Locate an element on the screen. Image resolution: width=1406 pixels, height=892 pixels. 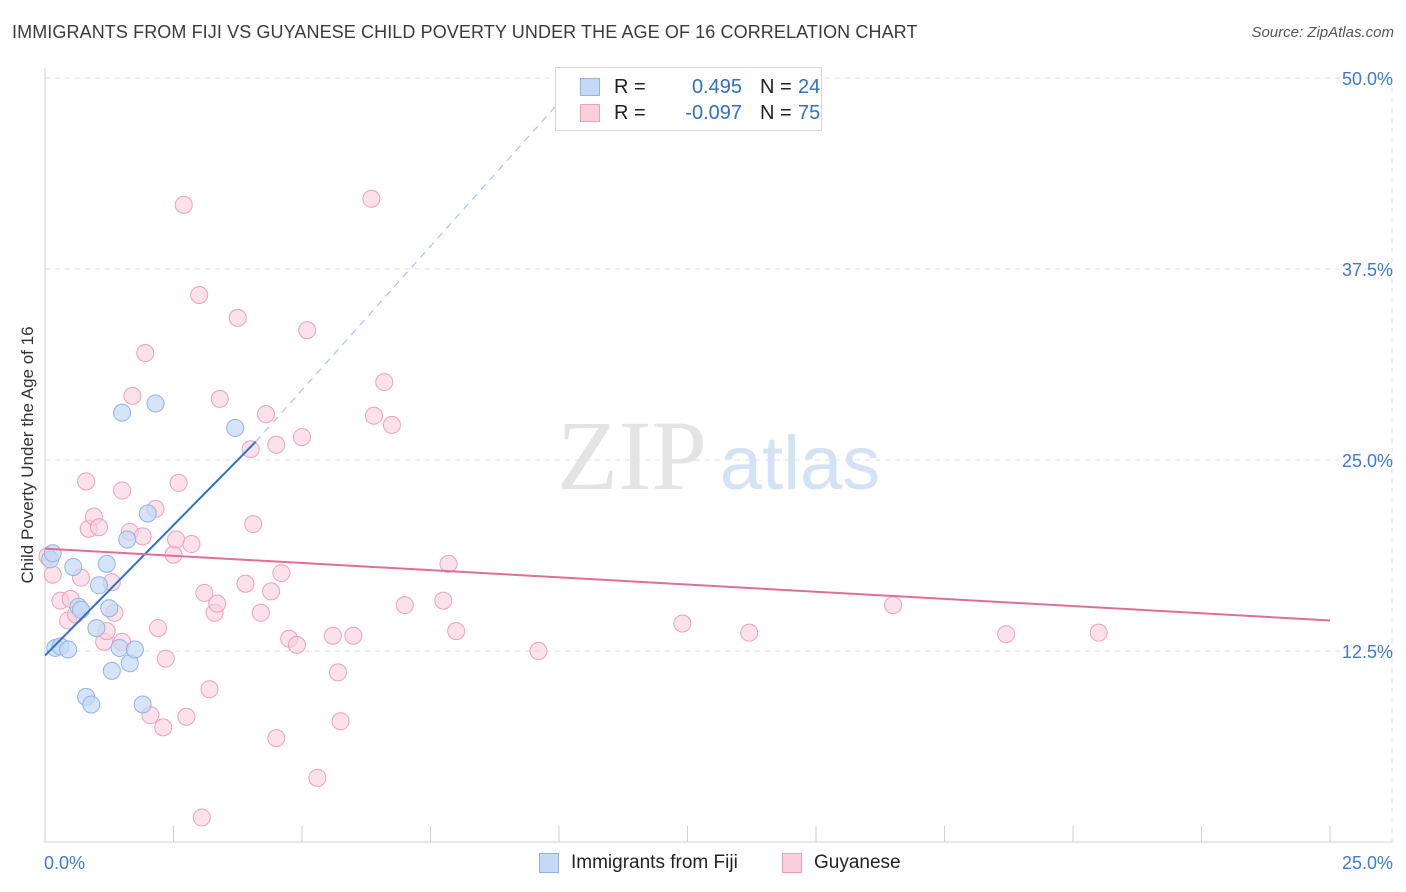
y-tick-label: 12.5% is located at coordinates (1367, 652).